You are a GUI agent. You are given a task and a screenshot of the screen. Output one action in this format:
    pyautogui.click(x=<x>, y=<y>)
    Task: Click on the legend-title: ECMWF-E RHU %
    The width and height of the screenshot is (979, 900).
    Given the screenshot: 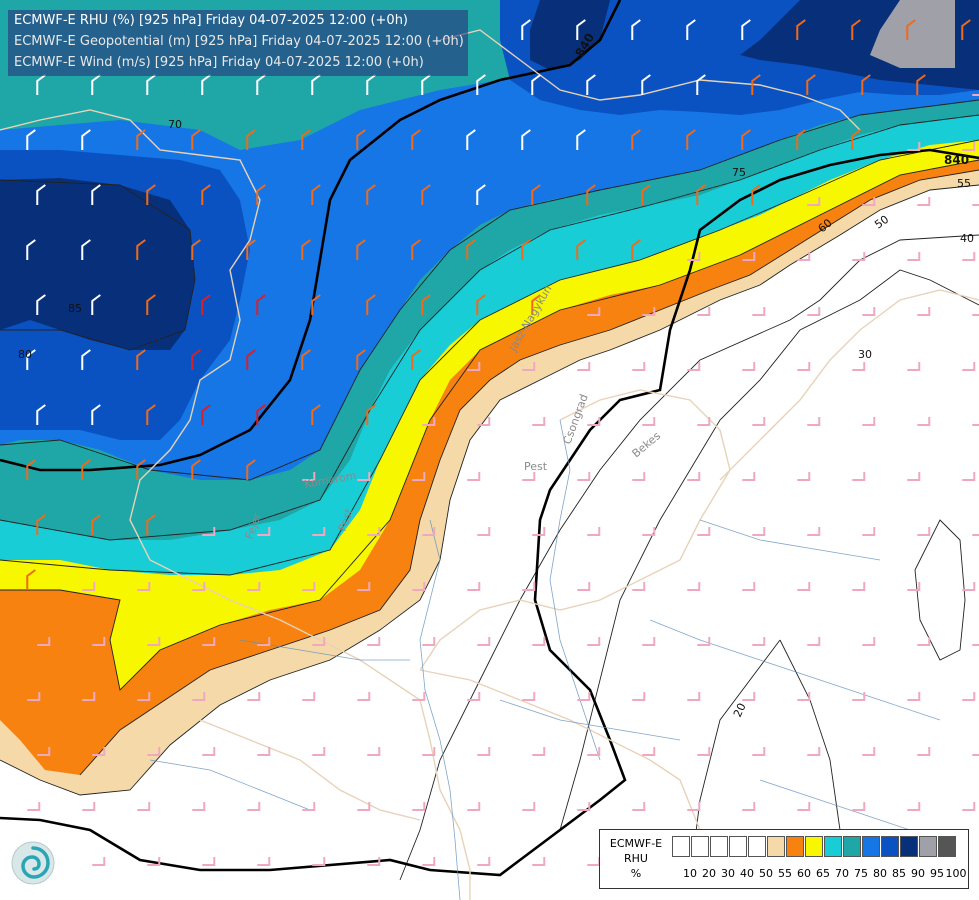 What is the action you would take?
    pyautogui.click(x=636, y=858)
    